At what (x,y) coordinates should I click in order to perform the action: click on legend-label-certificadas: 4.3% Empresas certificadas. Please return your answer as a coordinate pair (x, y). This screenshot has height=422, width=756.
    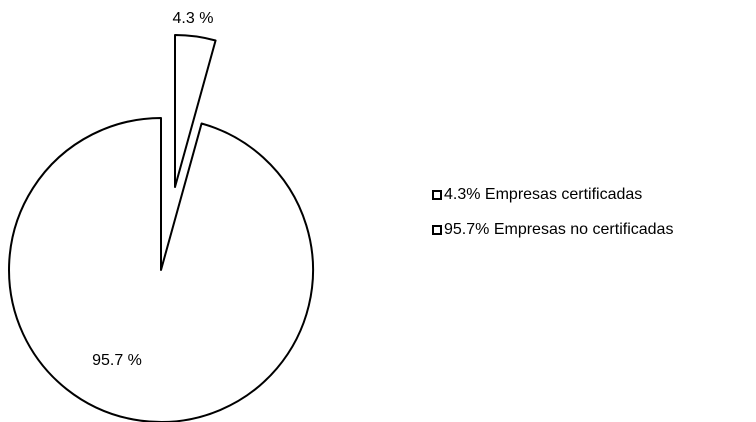
    Looking at the image, I should click on (543, 194).